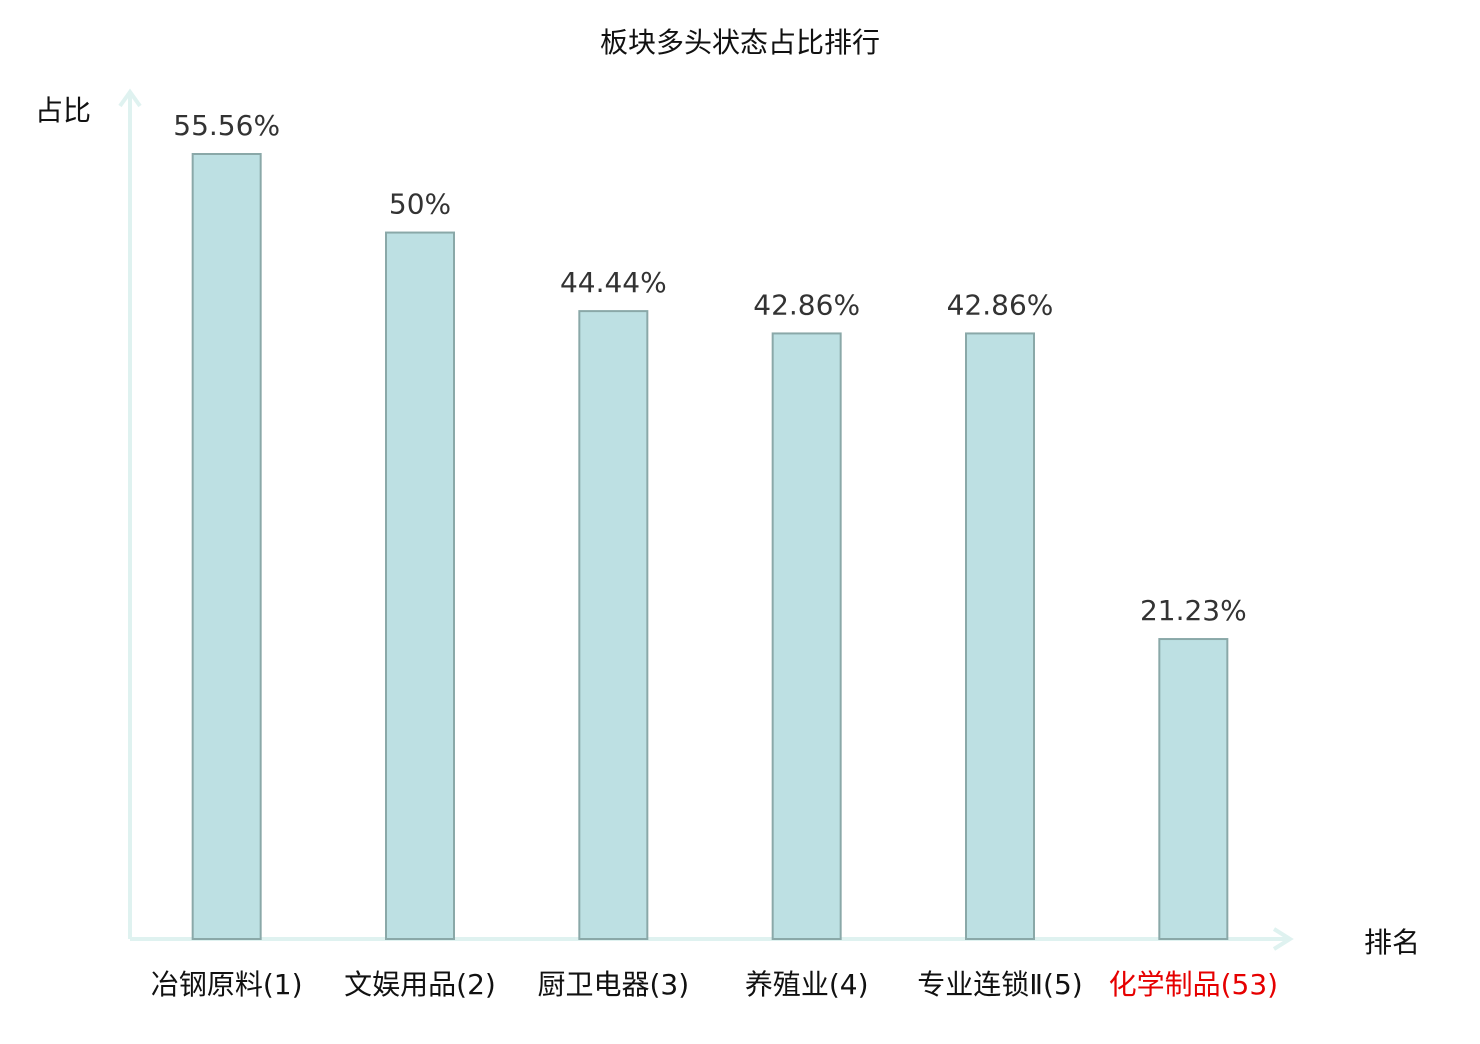 The image size is (1480, 1044). I want to click on data-label: 44.44%, so click(613, 282).